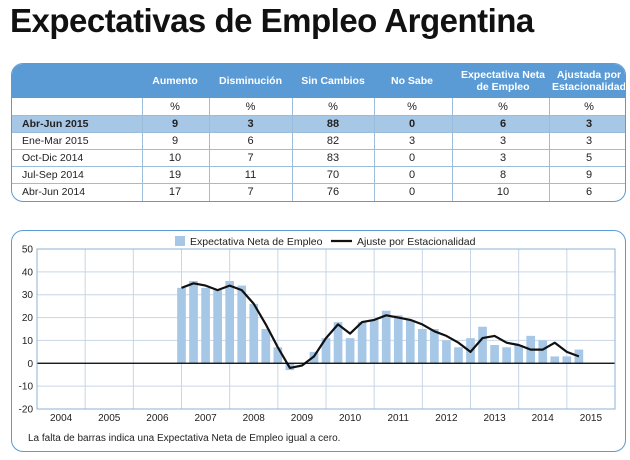 The height and width of the screenshot is (460, 630). What do you see at coordinates (157, 418) in the screenshot?
I see `x-tick-label: 2006` at bounding box center [157, 418].